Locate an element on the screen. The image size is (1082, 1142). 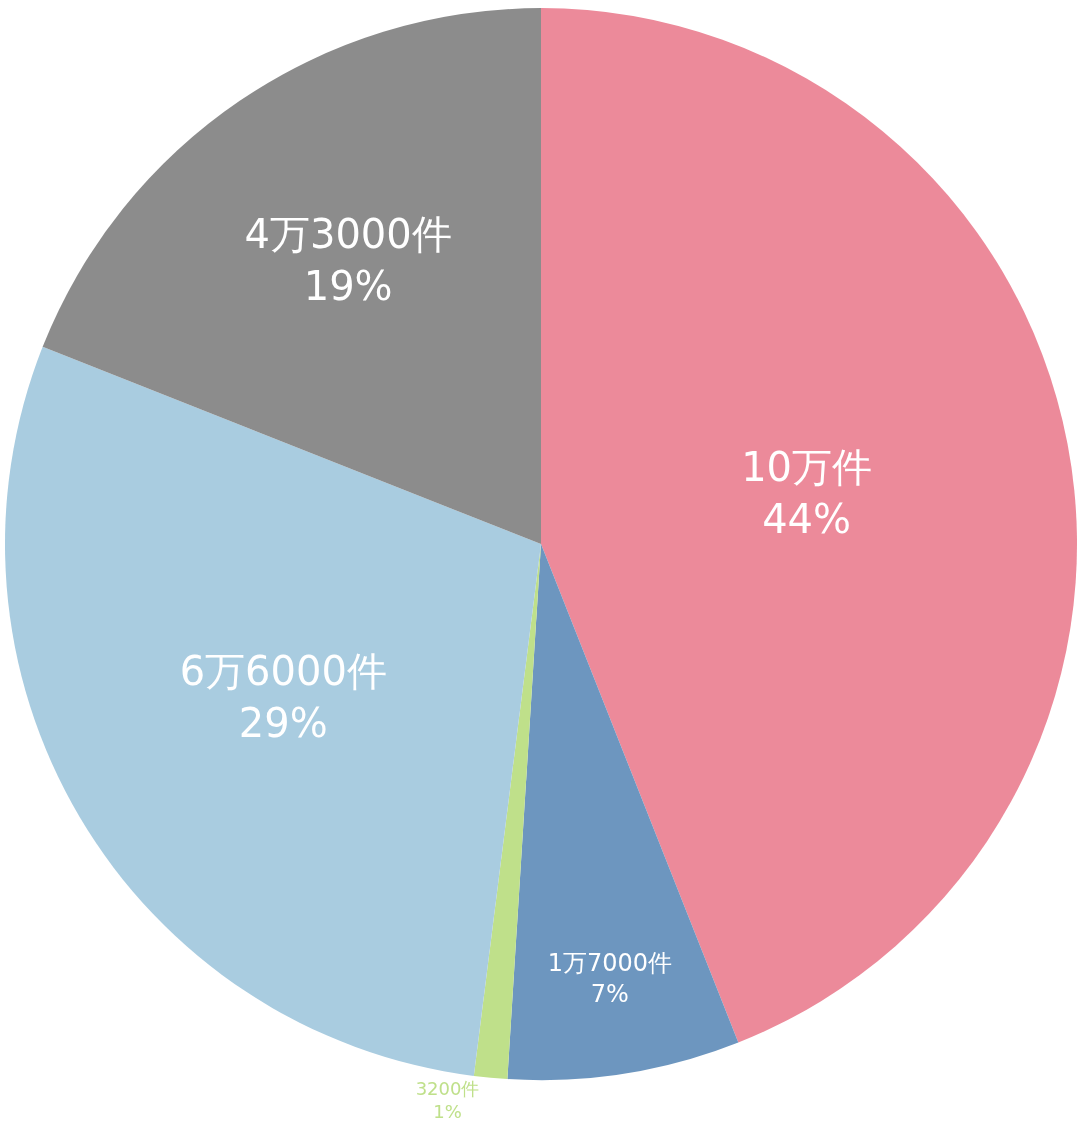
data-label: 1万7000件 7% is located at coordinates (610, 979).